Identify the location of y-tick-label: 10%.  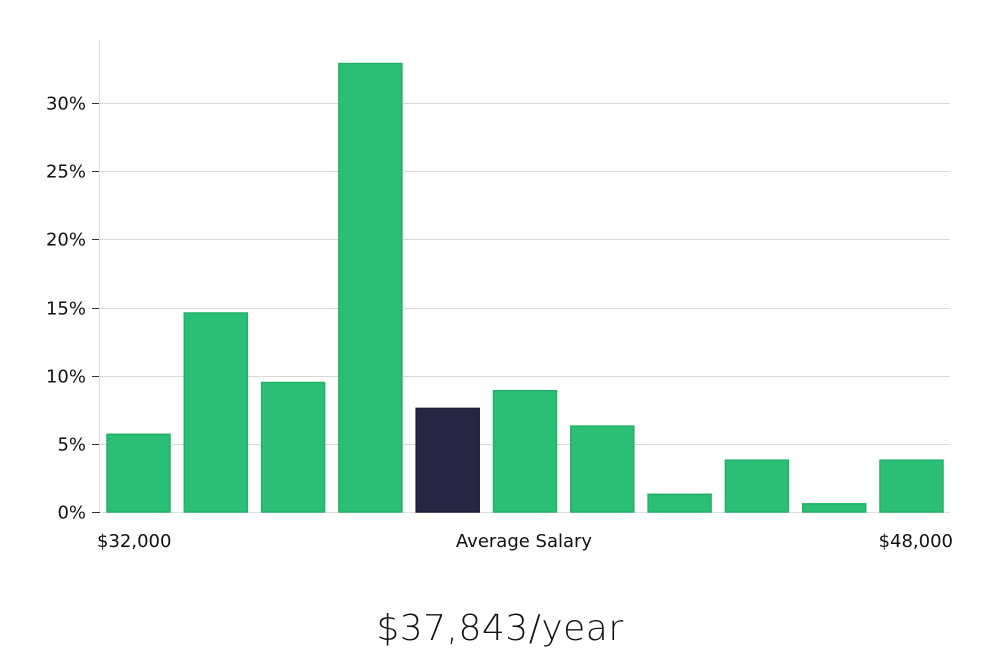
(66, 377).